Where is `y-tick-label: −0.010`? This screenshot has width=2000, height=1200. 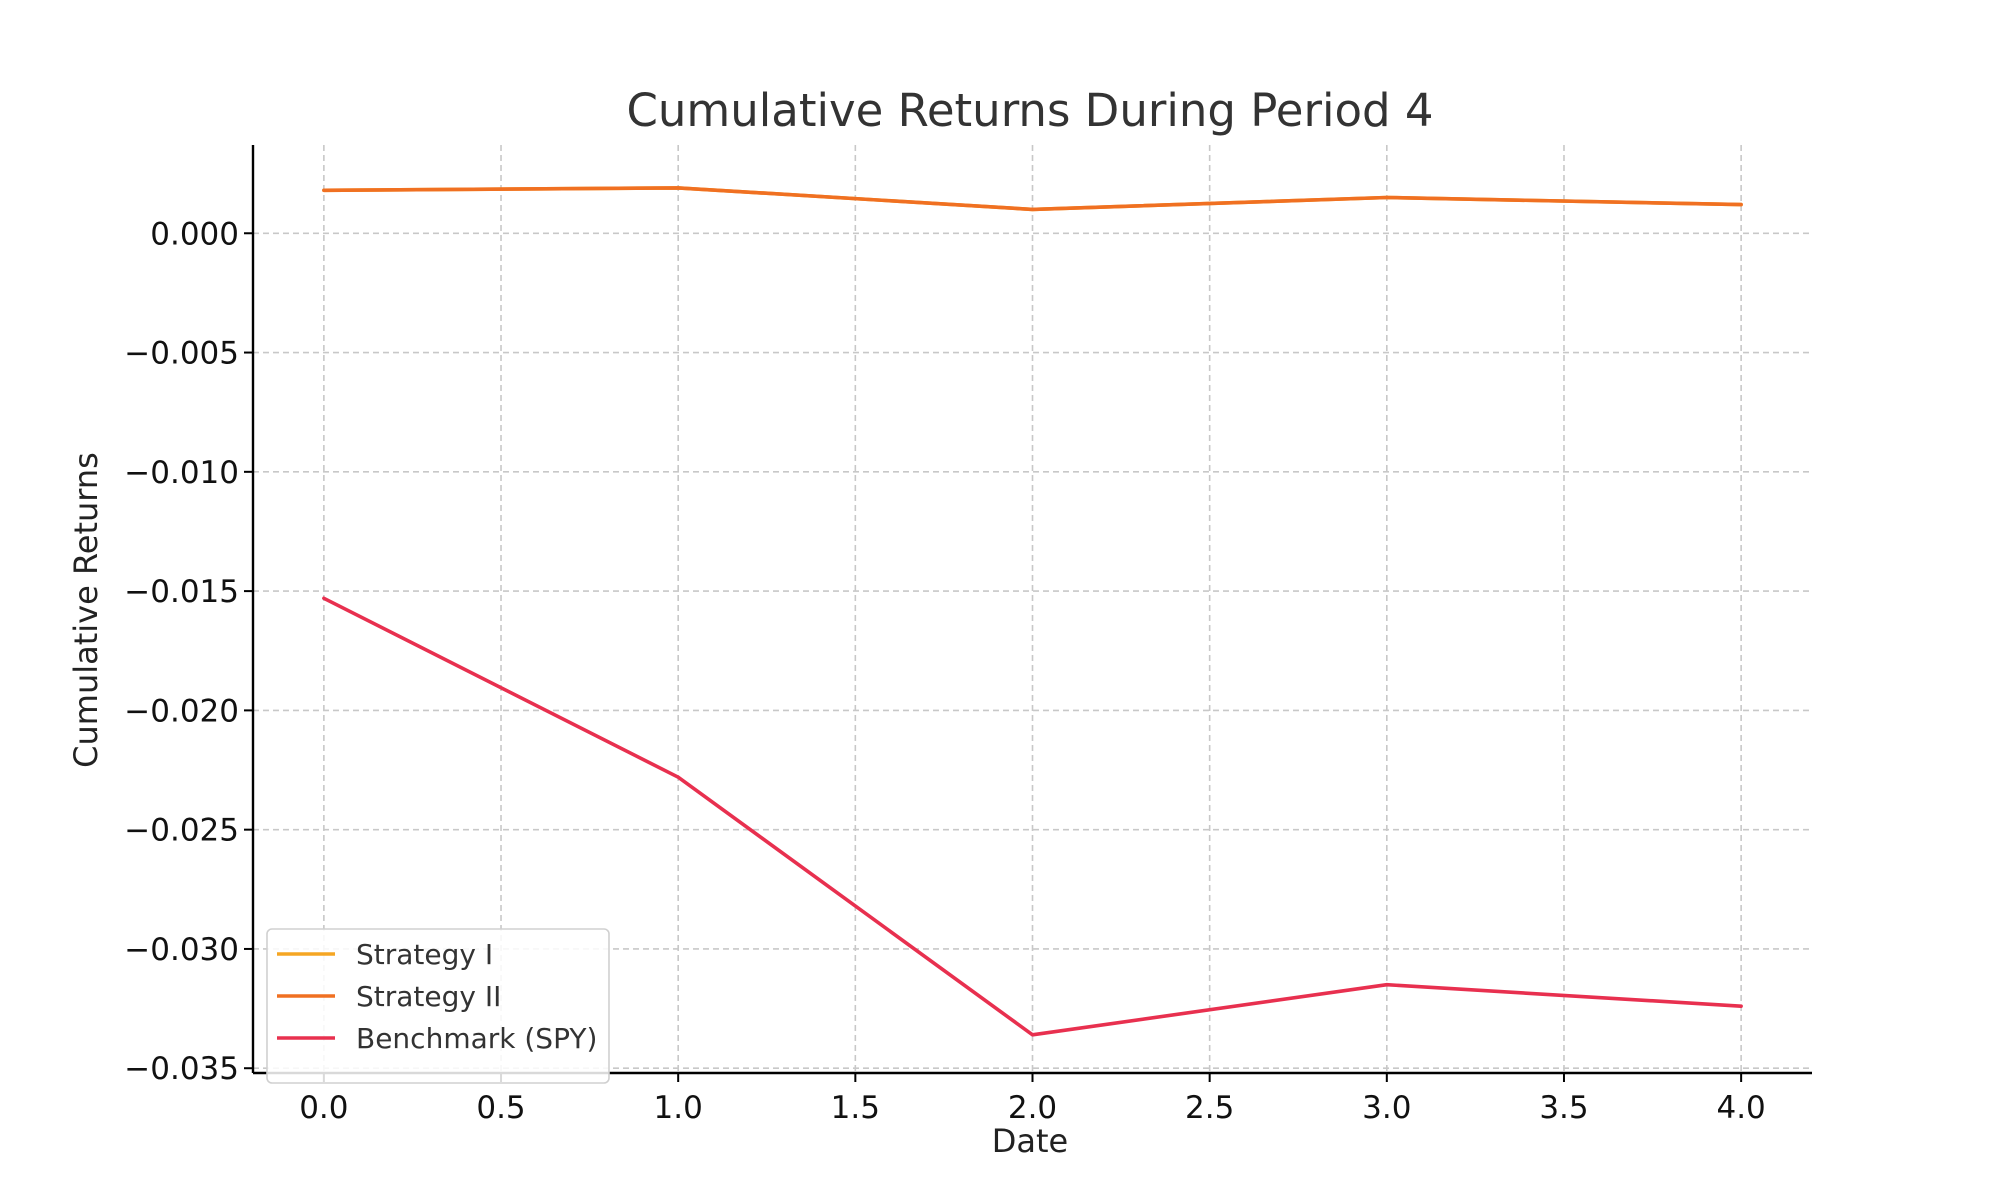
y-tick-label: −0.010 is located at coordinates (181, 473).